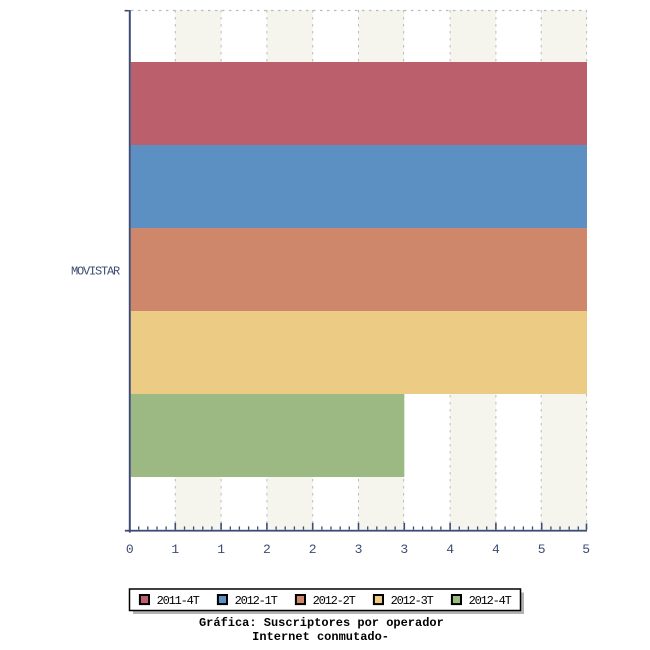 This screenshot has height=650, width=650. Describe the element at coordinates (321, 623) in the screenshot. I see `svg-text:Gráfica: Suscriptores por oper: Gráfica: Suscriptores por operador` at that location.